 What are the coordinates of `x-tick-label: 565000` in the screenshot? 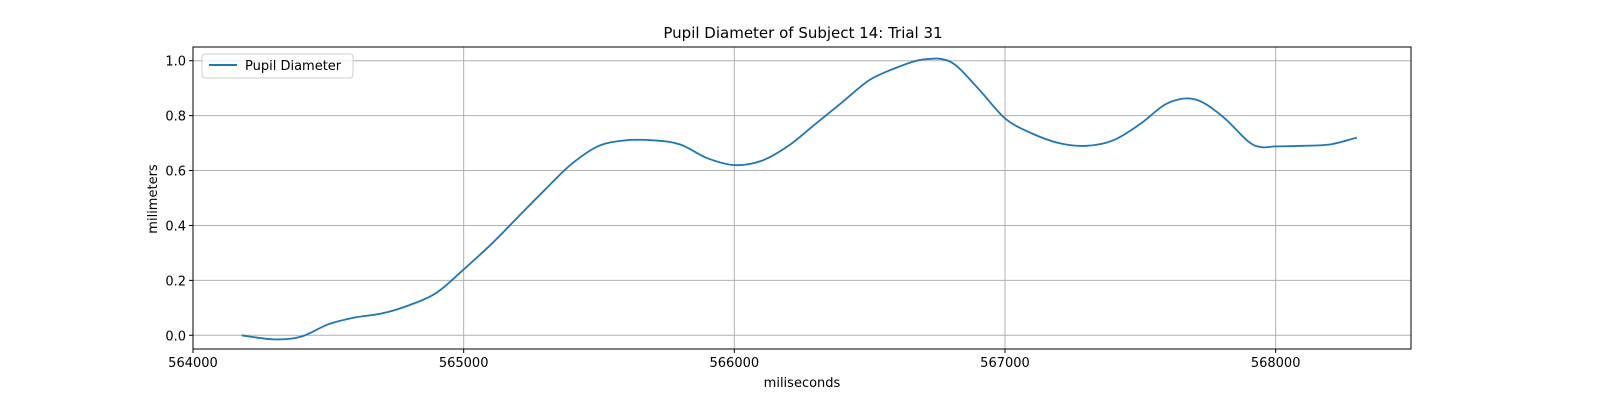 It's located at (464, 363).